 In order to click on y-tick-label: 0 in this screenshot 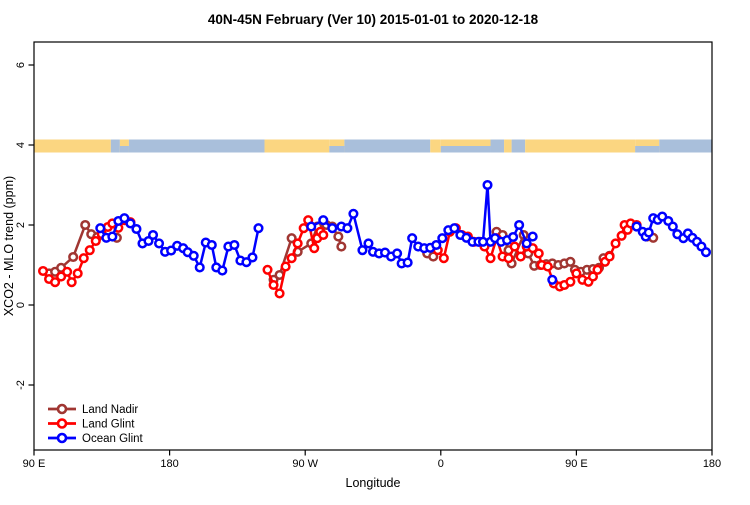, I will do `click(21, 305)`.